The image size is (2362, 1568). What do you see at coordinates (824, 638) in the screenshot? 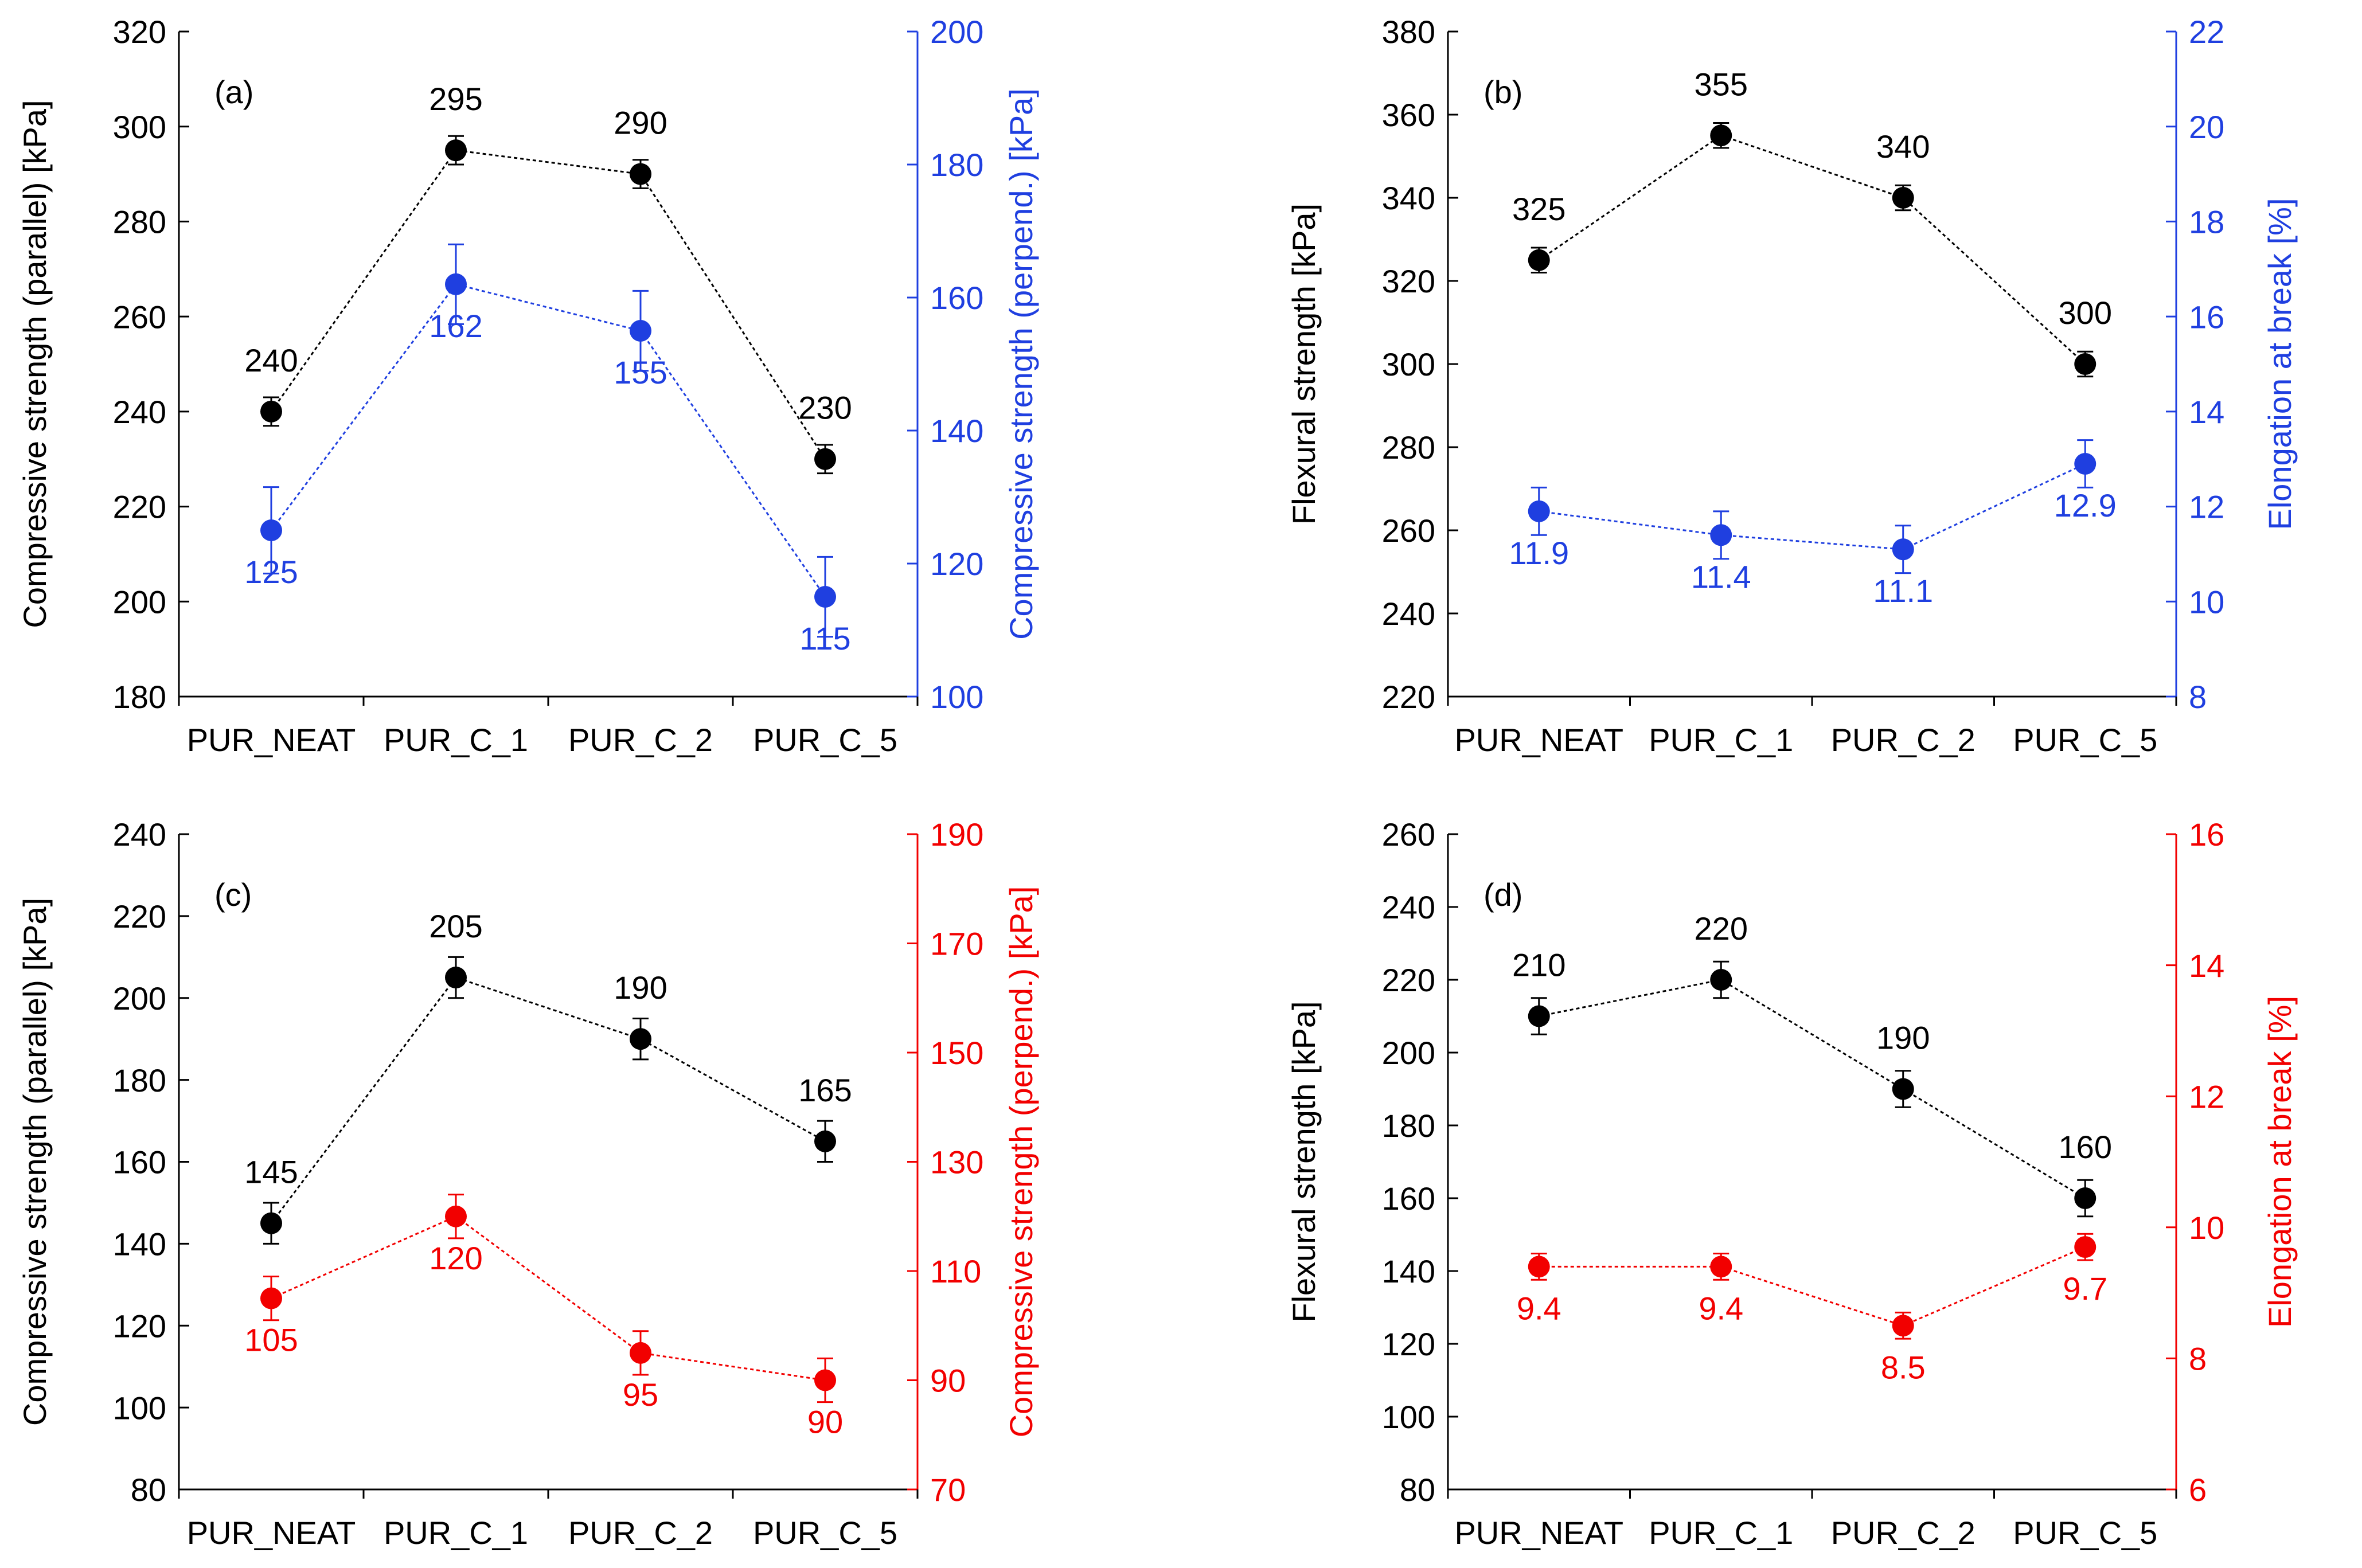
I see `data-label-perpendicular: 115` at bounding box center [824, 638].